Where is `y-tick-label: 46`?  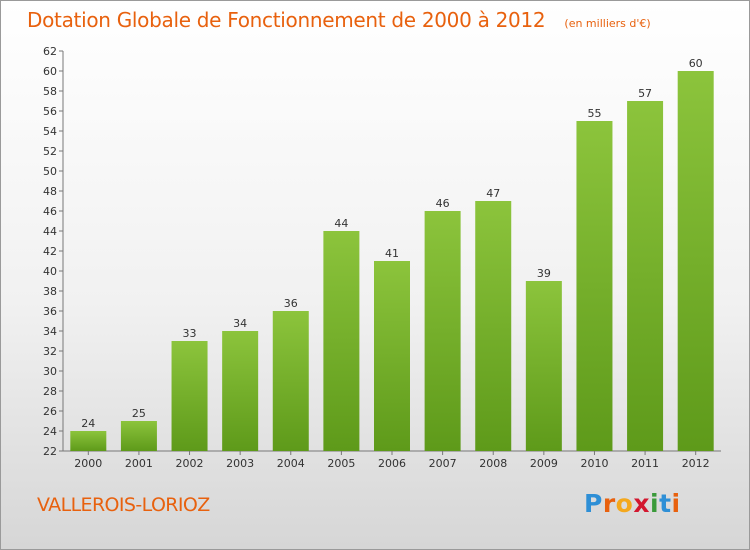
y-tick-label: 46 is located at coordinates (50, 211).